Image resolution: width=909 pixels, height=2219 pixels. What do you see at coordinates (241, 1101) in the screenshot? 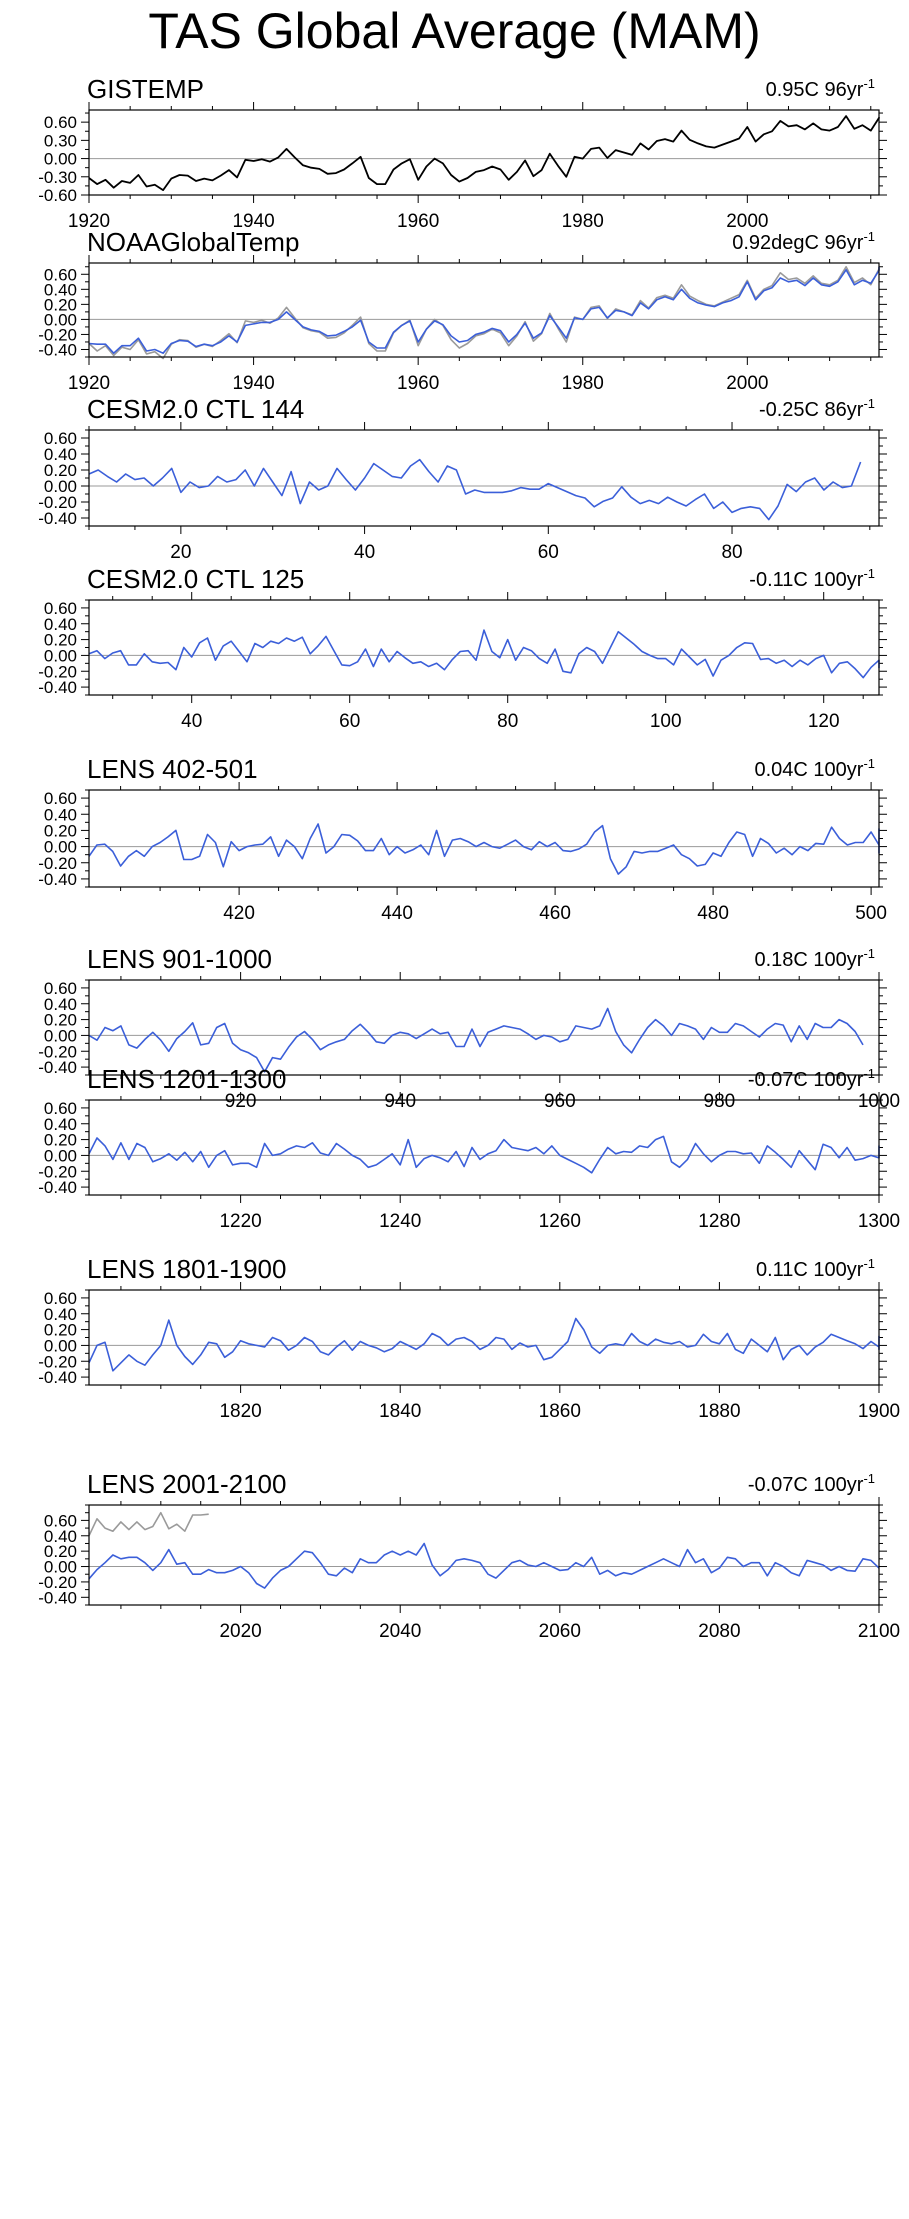
I see `x-tick-label: 920` at bounding box center [241, 1101].